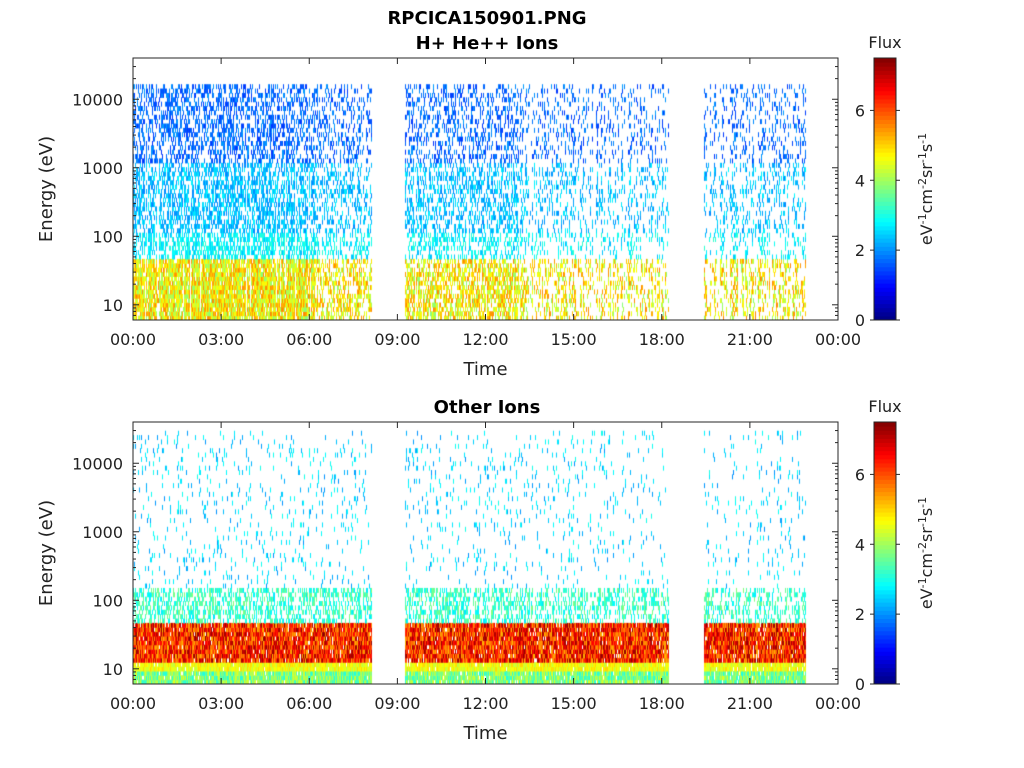 This screenshot has width=1024, height=768. Describe the element at coordinates (860, 614) in the screenshot. I see `colorbar-tick-label: 2` at that location.